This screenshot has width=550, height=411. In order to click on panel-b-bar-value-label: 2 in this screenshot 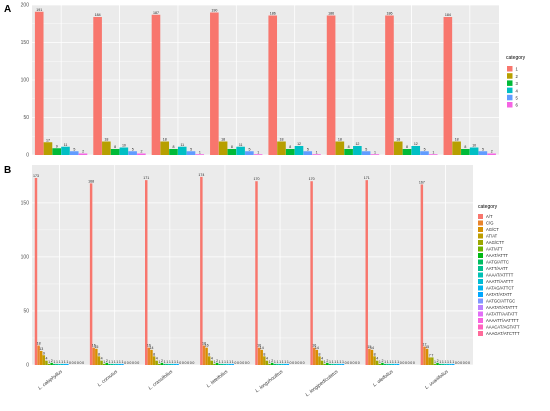, I will do `click(162, 361)`.